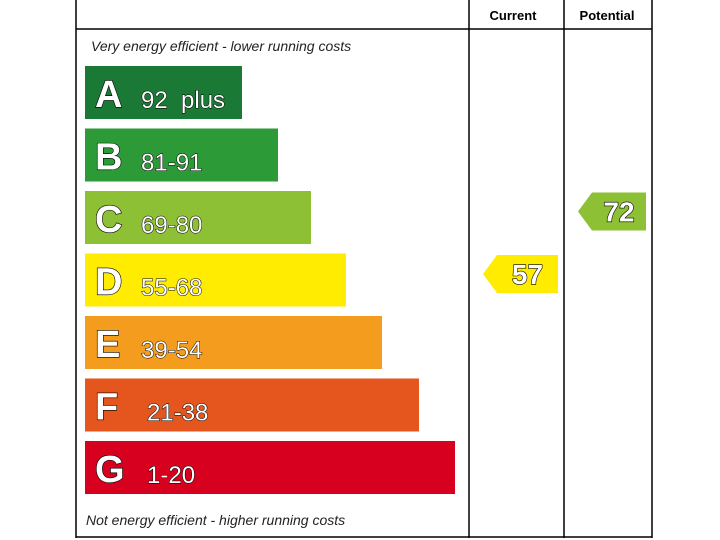  I want to click on band-g: G 1-20, so click(270, 467).